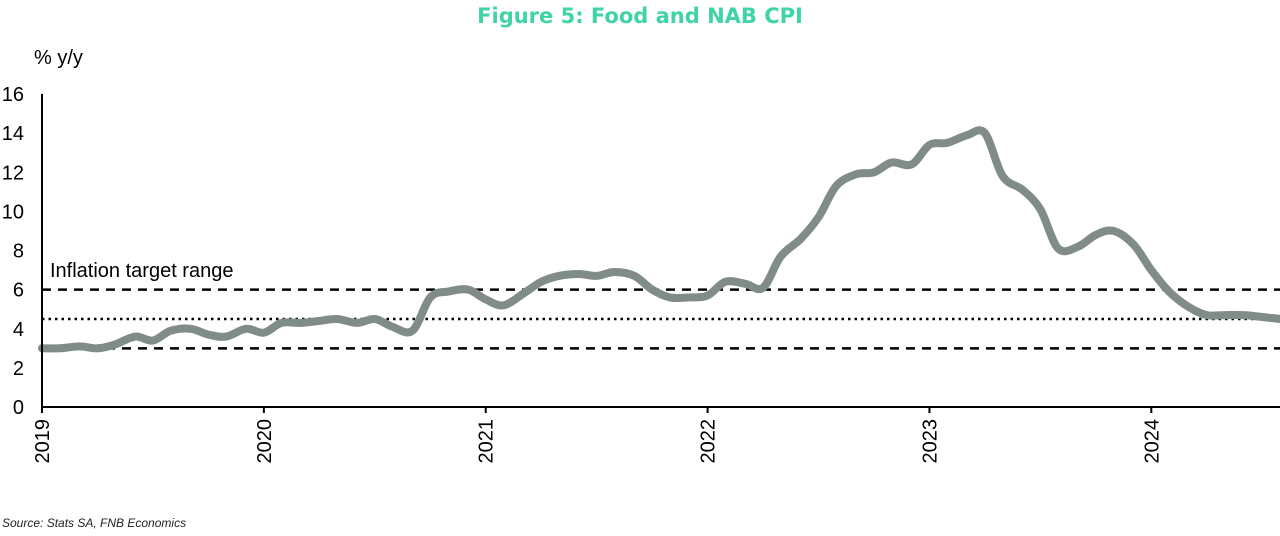 Image resolution: width=1280 pixels, height=536 pixels. Describe the element at coordinates (487, 441) in the screenshot. I see `x-tick-label: 2021` at that location.